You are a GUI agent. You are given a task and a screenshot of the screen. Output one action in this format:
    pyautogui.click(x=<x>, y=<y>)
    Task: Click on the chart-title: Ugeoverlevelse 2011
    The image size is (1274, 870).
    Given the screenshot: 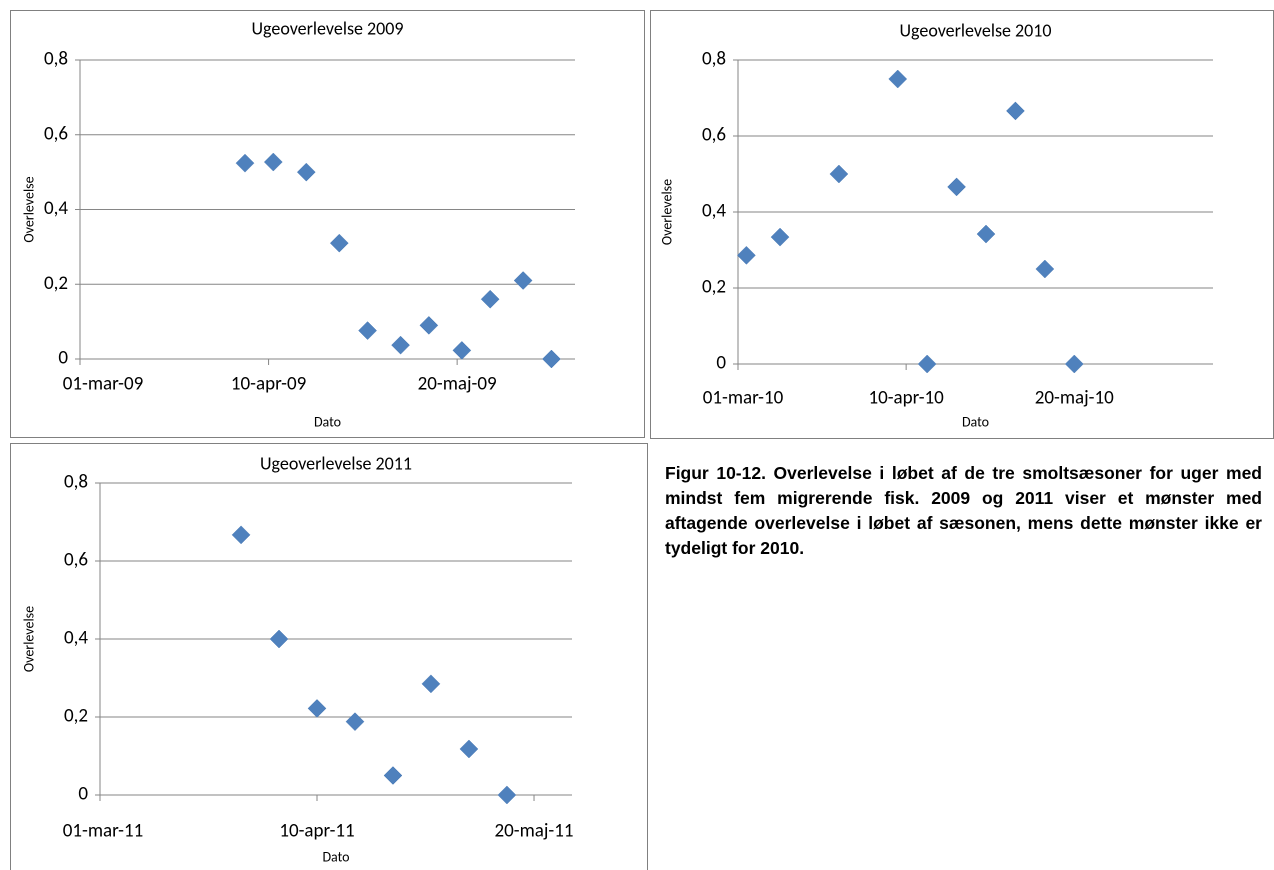 What is the action you would take?
    pyautogui.click(x=336, y=463)
    